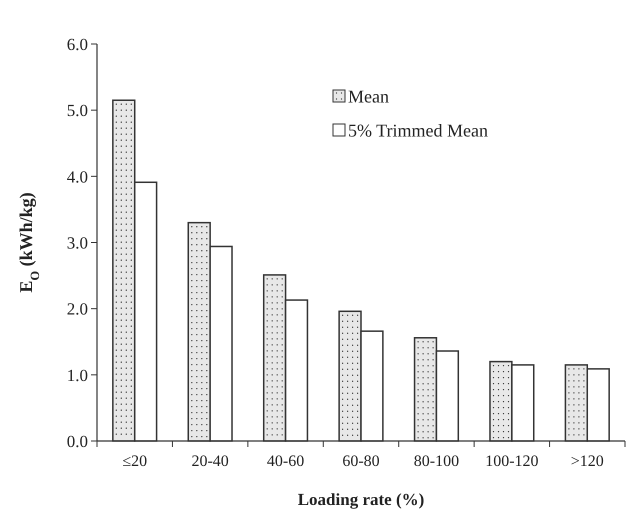 This screenshot has width=638, height=515. I want to click on x-tick-label: 40-60, so click(285, 461).